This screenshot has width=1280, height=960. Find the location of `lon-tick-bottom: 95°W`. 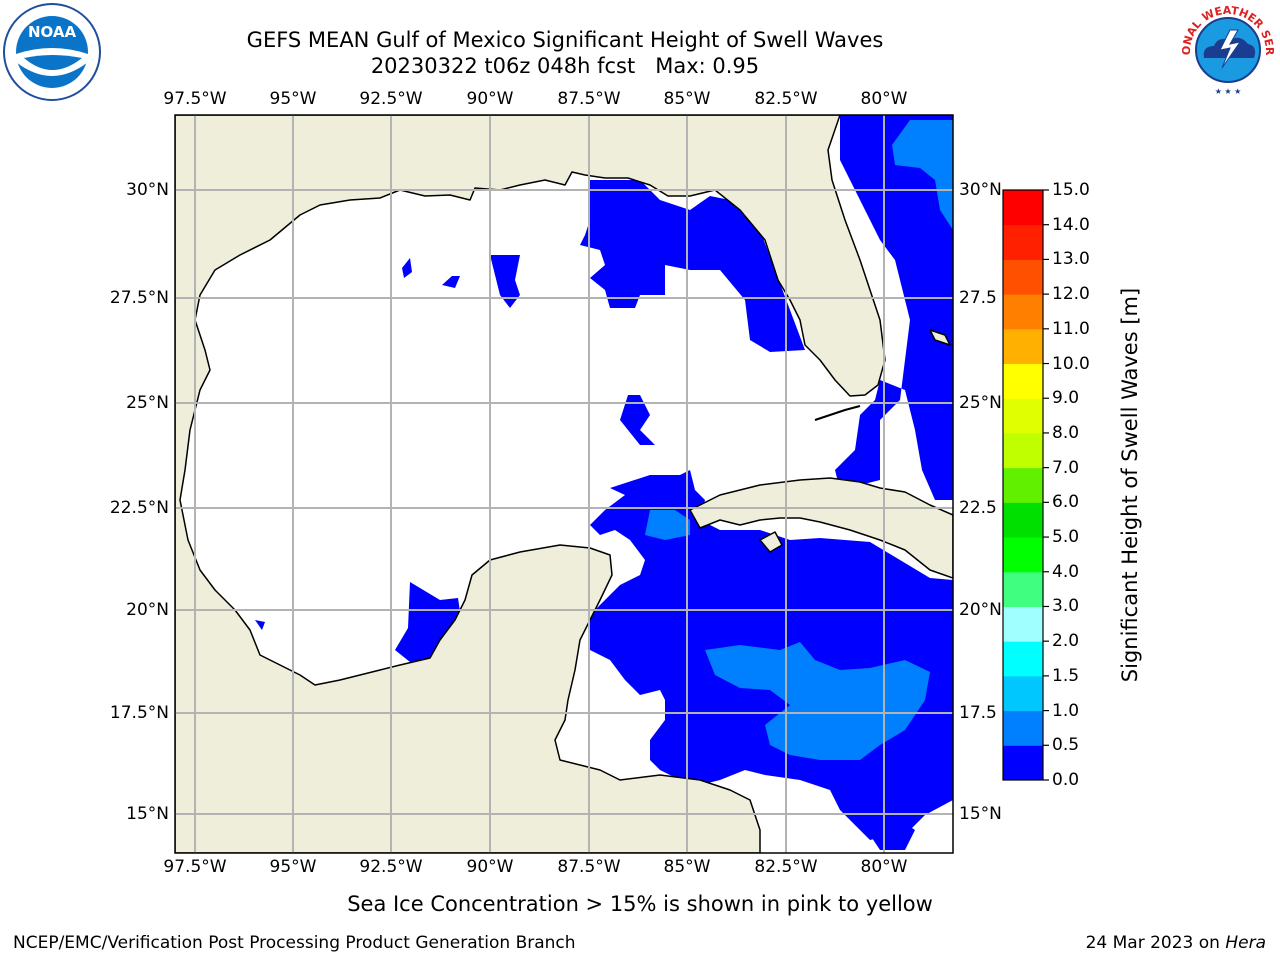

lon-tick-bottom: 95°W is located at coordinates (293, 867).